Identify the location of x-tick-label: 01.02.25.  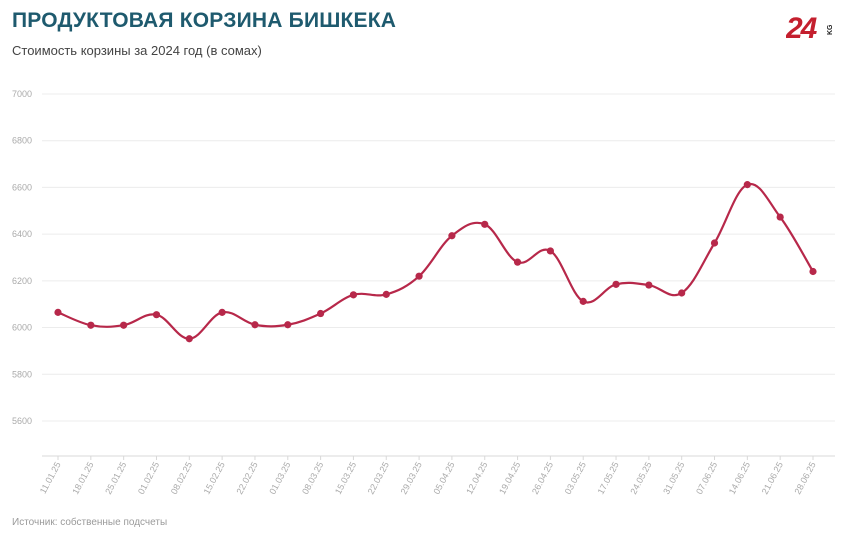
(148, 478).